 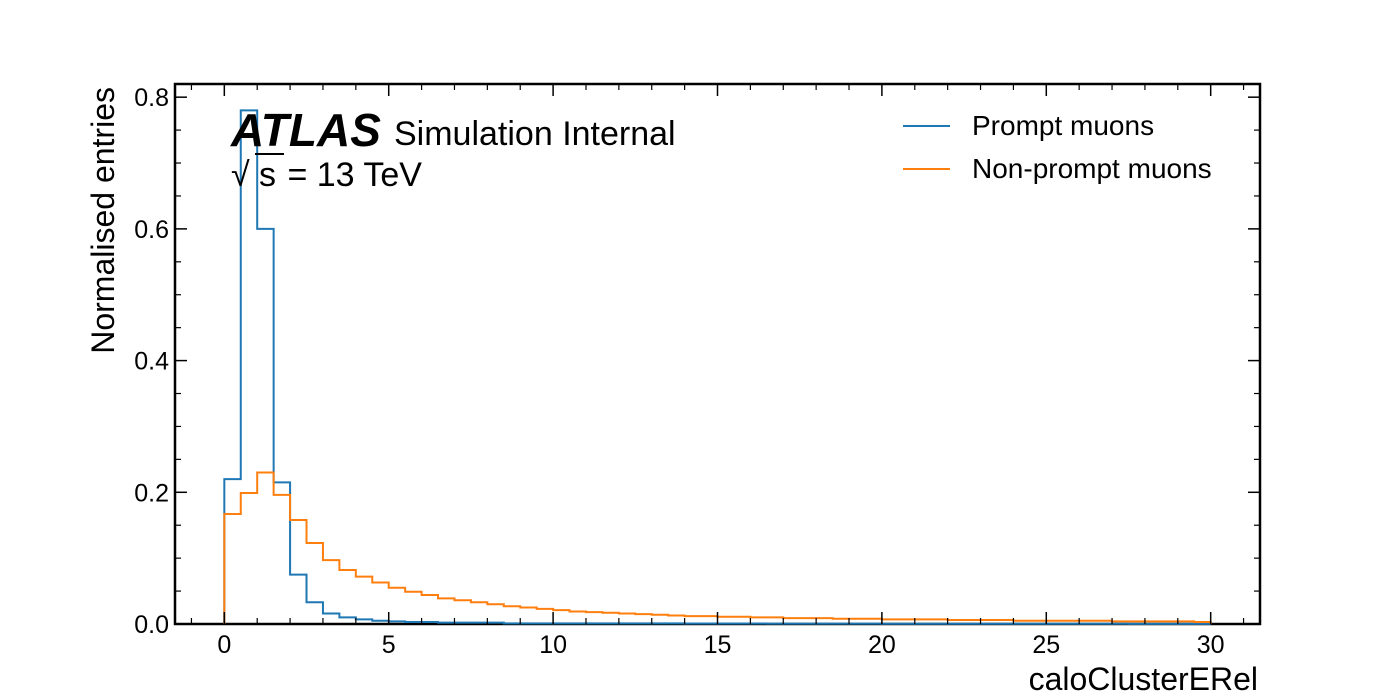 What do you see at coordinates (535, 134) in the screenshot?
I see `simulation-label: Simulation Internal` at bounding box center [535, 134].